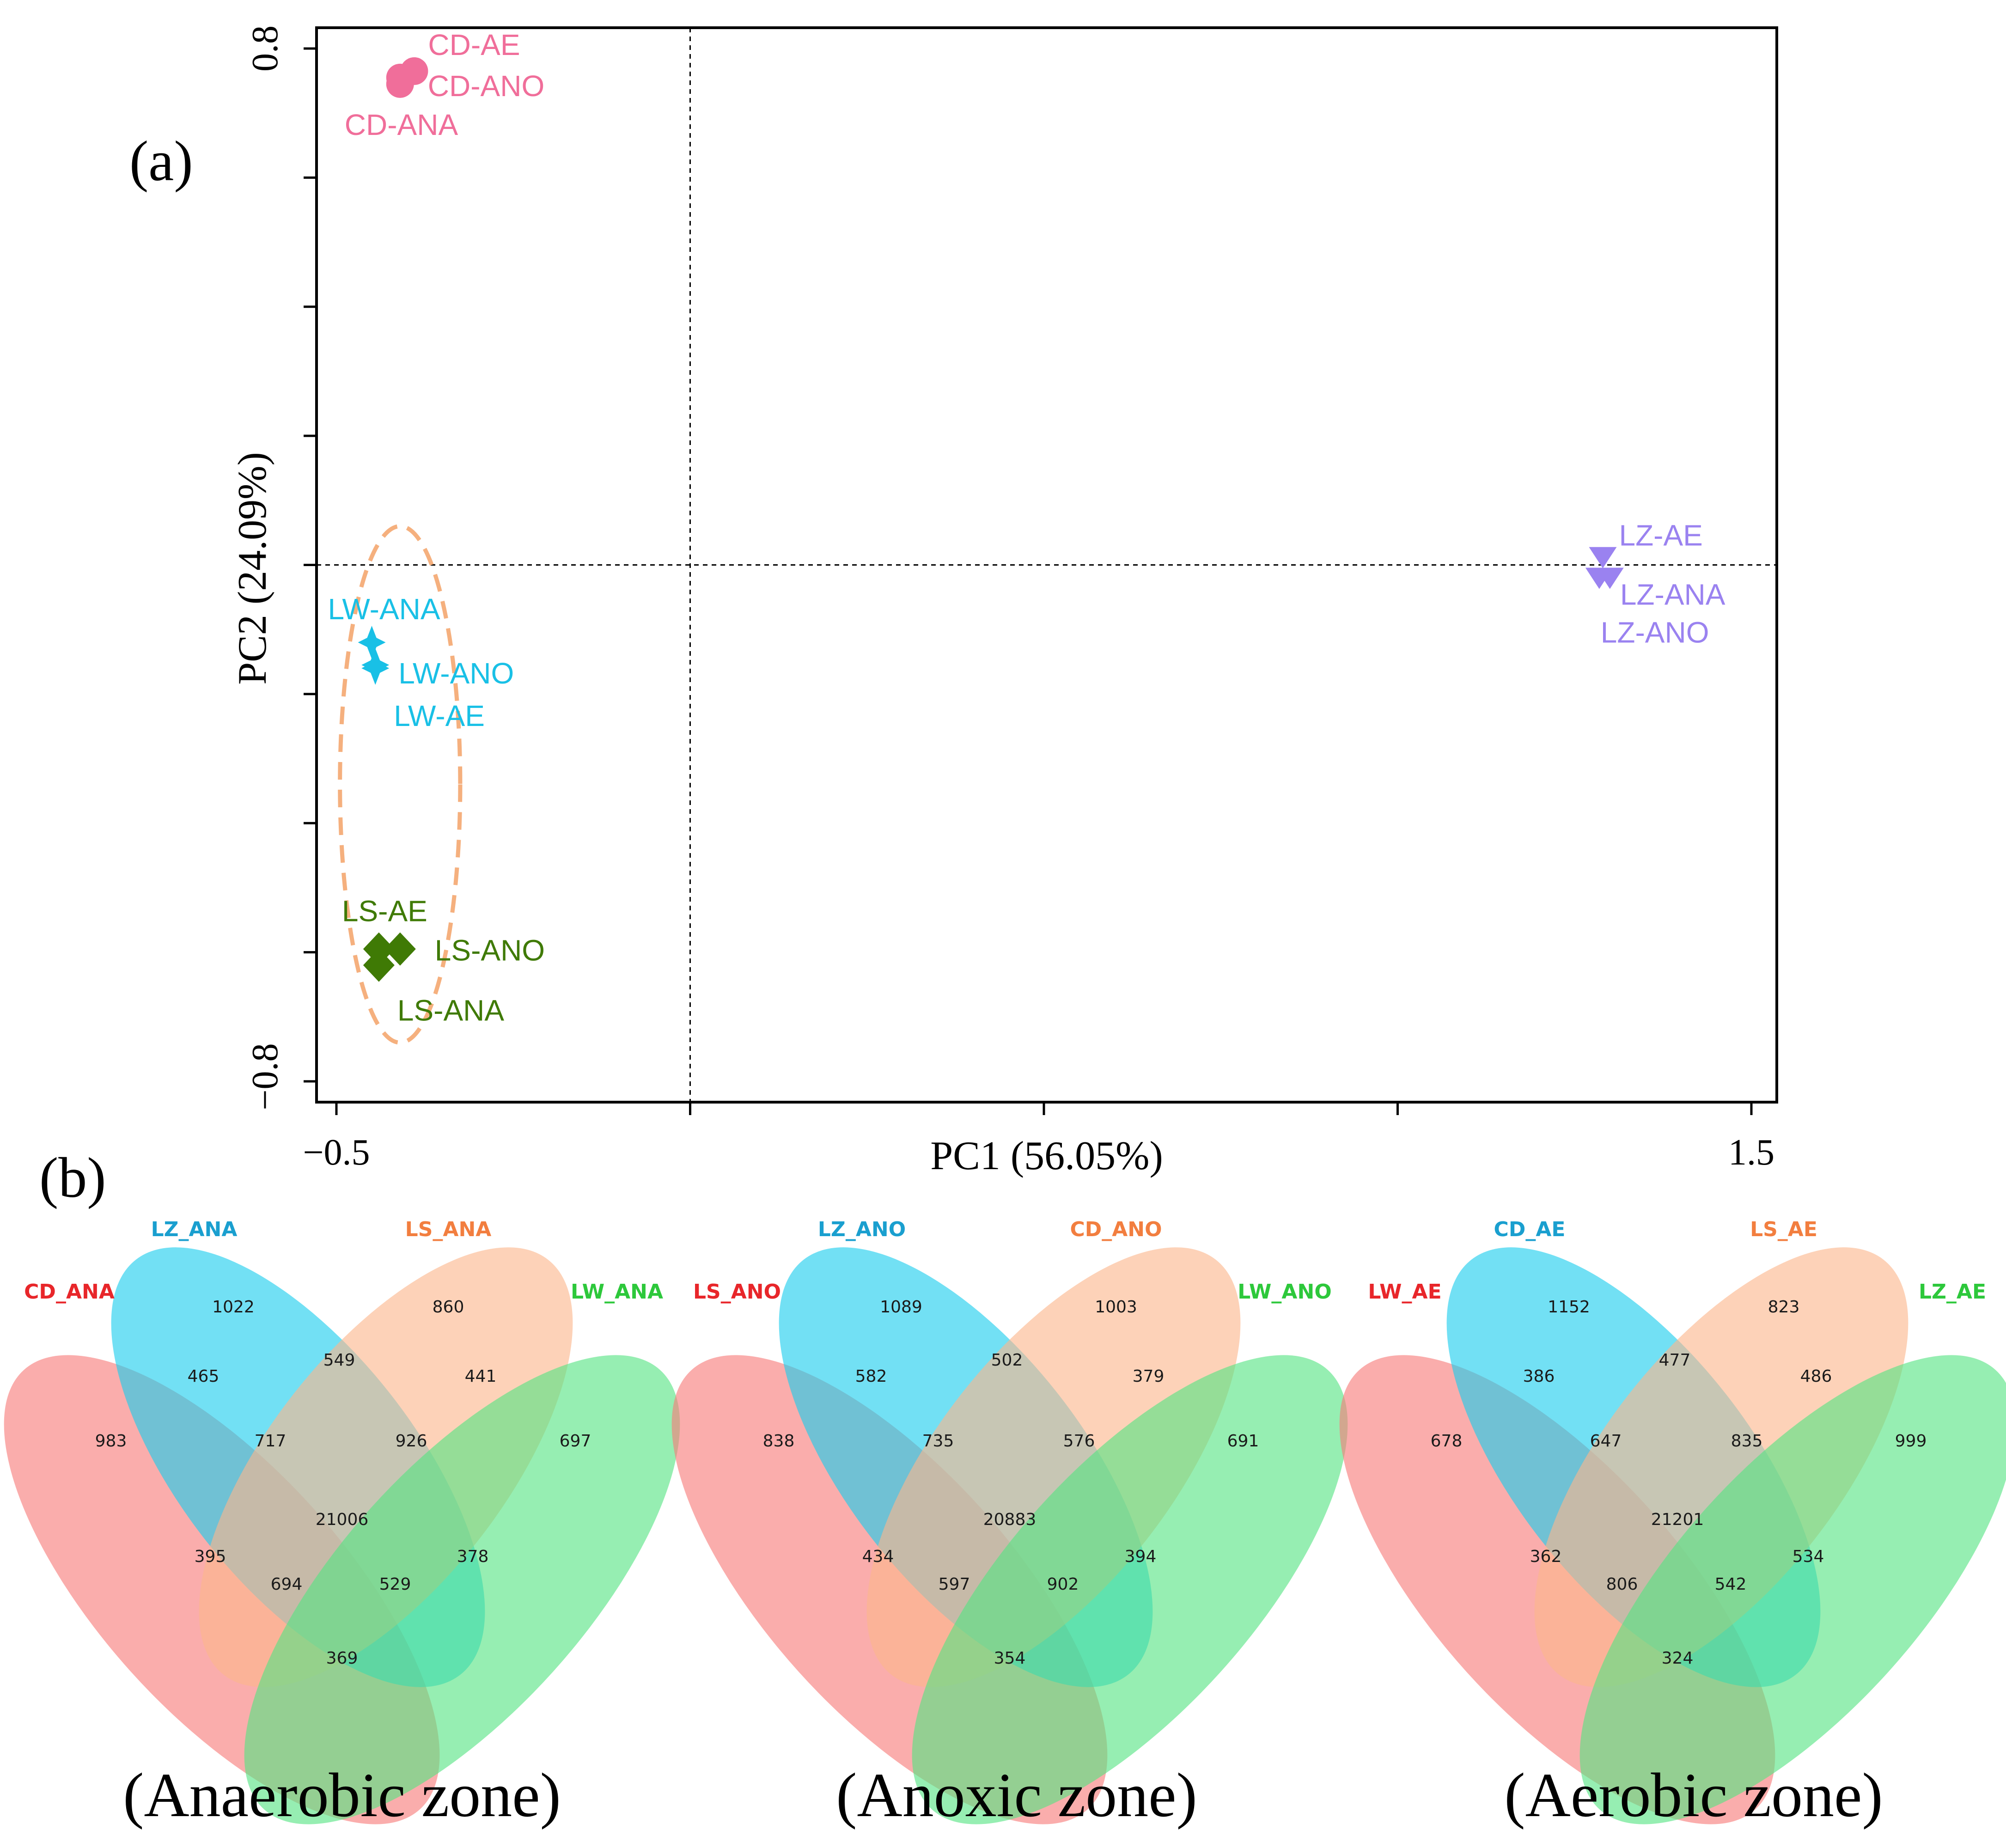  What do you see at coordinates (265, 48) in the screenshot?
I see `y-tick-label-max: 0.8` at bounding box center [265, 48].